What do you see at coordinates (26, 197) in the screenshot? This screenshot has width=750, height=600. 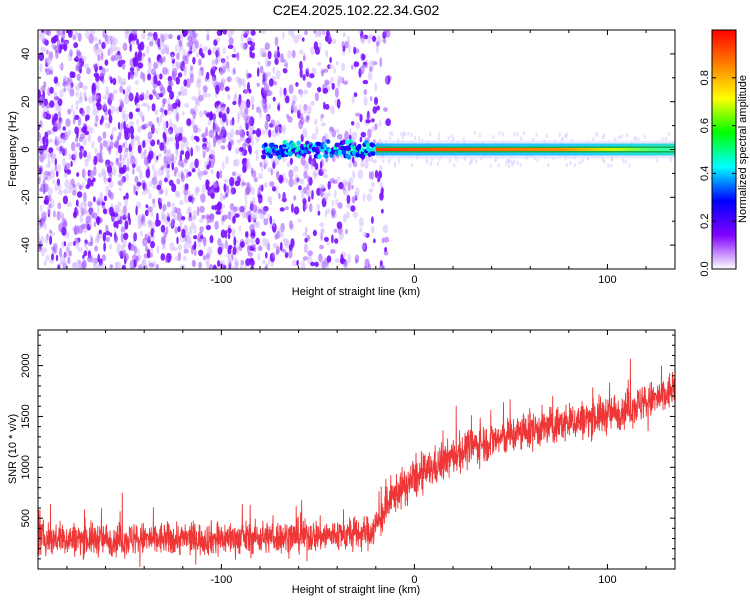 I see `spectrogram-y-tick-label: -20` at bounding box center [26, 197].